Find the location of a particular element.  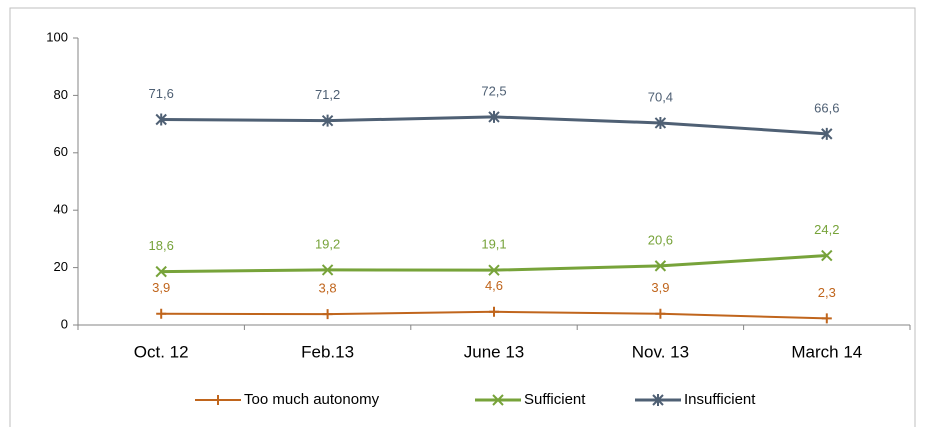

data-label: 71,2 is located at coordinates (327, 94).